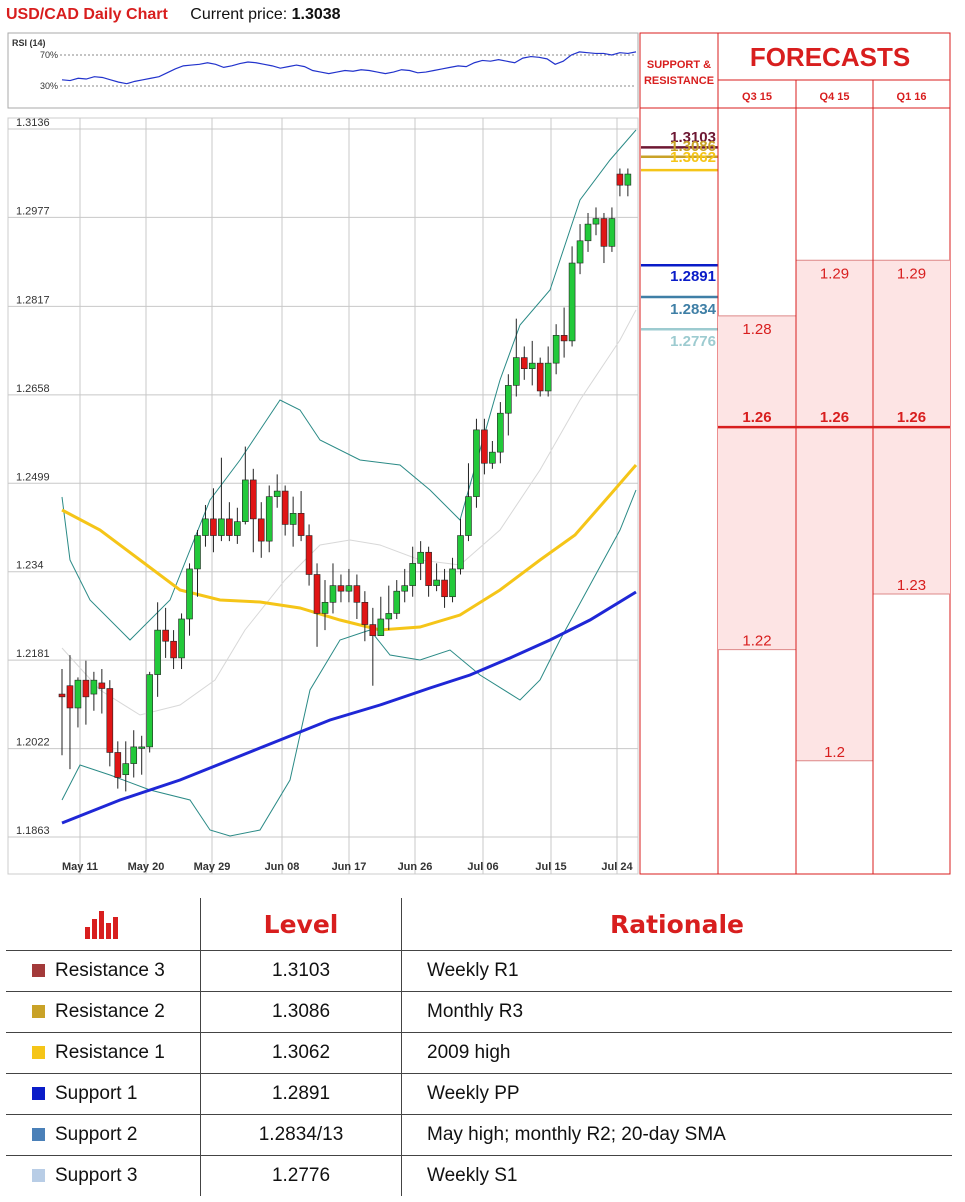 The width and height of the screenshot is (965, 1202). What do you see at coordinates (282, 867) in the screenshot?
I see `date-tick-label: Jun 08` at bounding box center [282, 867].